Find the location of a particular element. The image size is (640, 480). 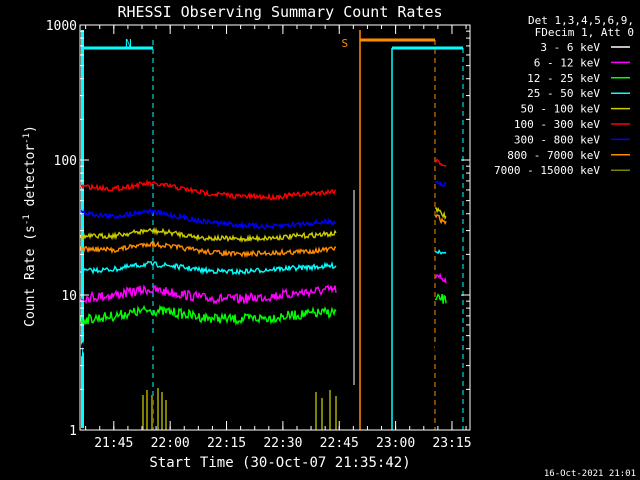

x-tick-label-4: 22:45 is located at coordinates (339, 443).